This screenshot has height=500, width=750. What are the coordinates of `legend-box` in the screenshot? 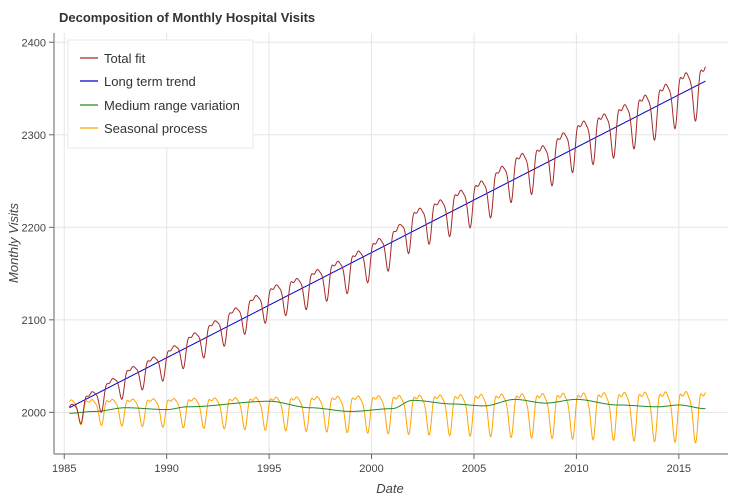 It's located at (160, 94).